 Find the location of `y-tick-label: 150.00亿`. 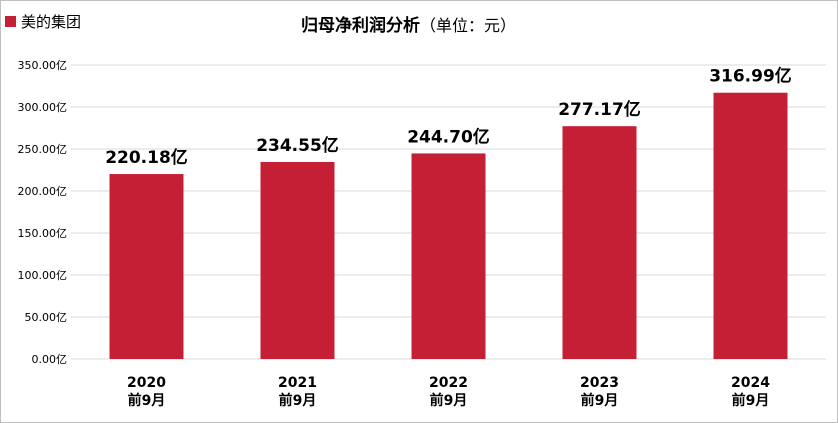

y-tick-label: 150.00亿 is located at coordinates (43, 233).